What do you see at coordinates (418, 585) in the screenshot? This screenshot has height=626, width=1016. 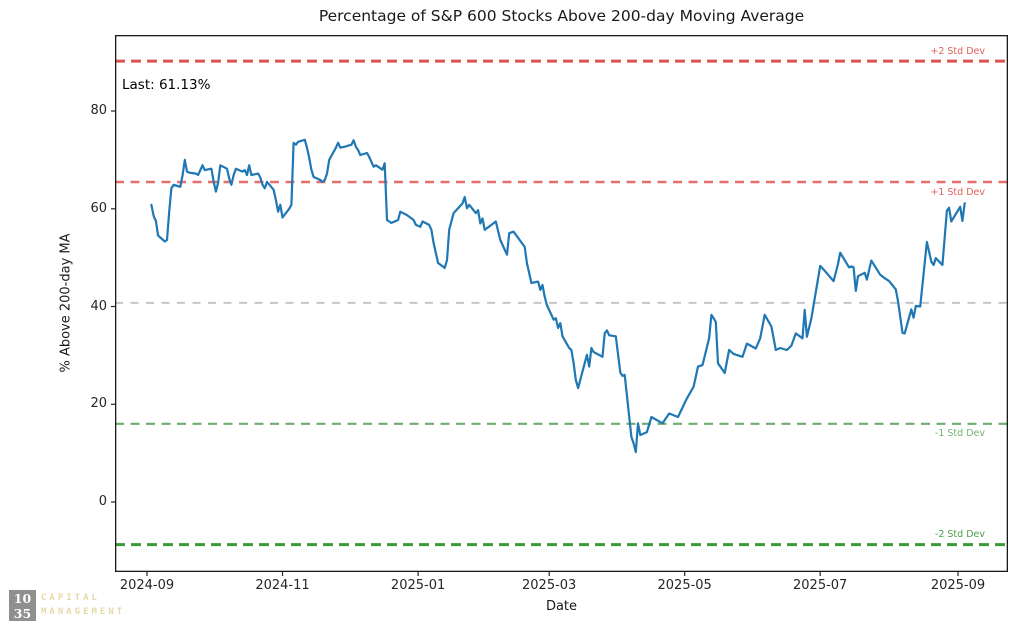 I see `x-tick-label: 2025-01` at bounding box center [418, 585].